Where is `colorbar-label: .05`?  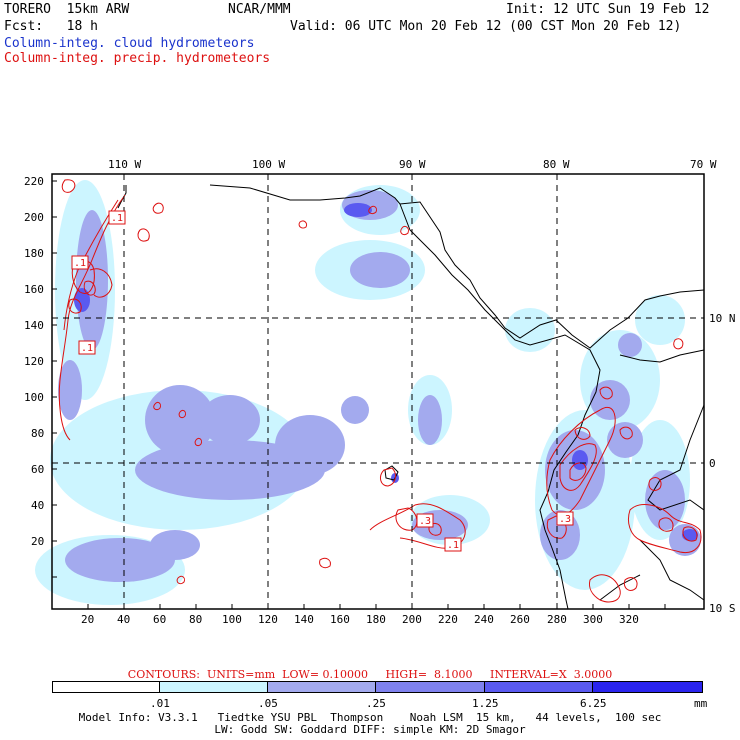 colorbar-label: .05 is located at coordinates (268, 703).